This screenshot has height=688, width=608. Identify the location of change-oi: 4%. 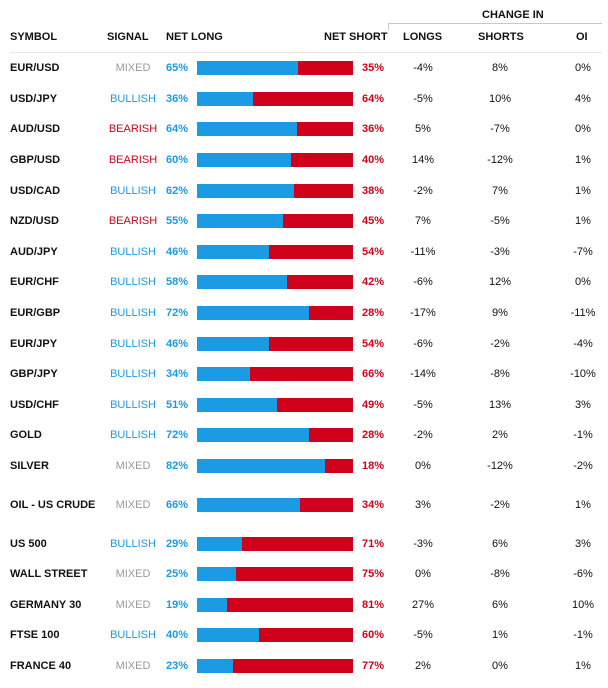
(583, 98).